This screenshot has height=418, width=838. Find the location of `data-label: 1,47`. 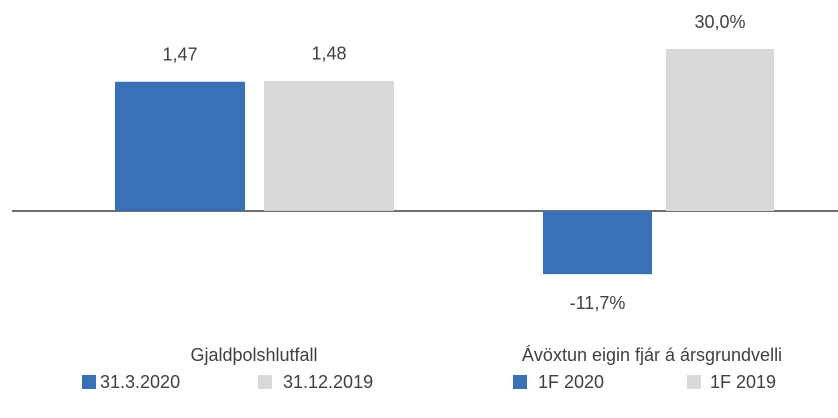

data-label: 1,47 is located at coordinates (179, 55).